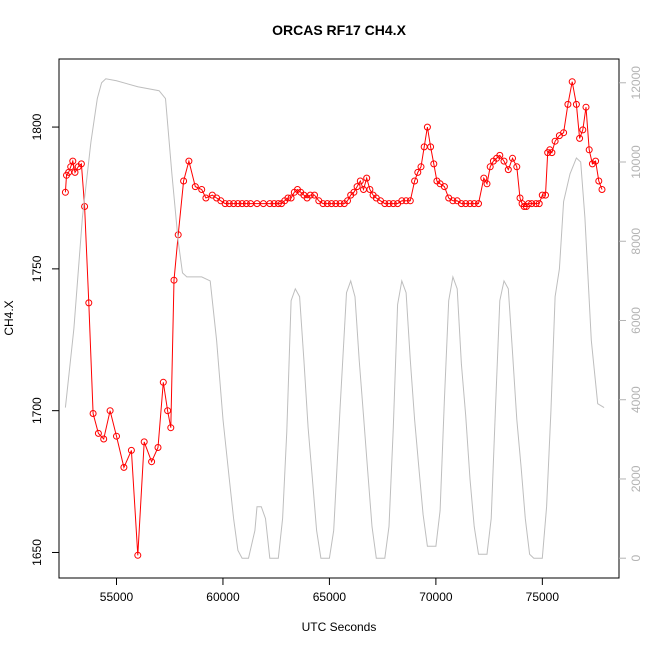 The image size is (650, 650). Describe the element at coordinates (636, 162) in the screenshot. I see `y2-tick-label: 10000` at that location.